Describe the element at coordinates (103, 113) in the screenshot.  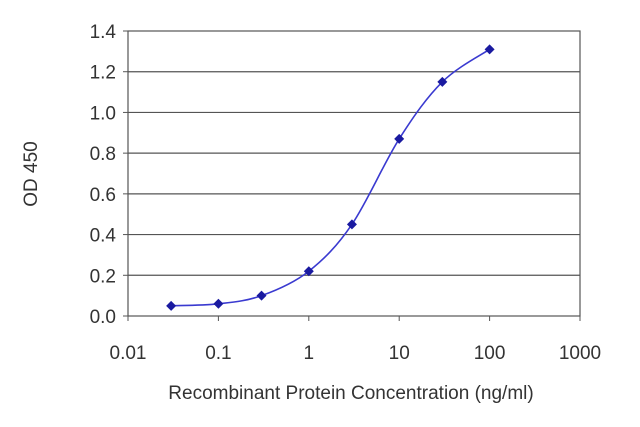
I see `y-tick-label-5: 1.0` at that location.